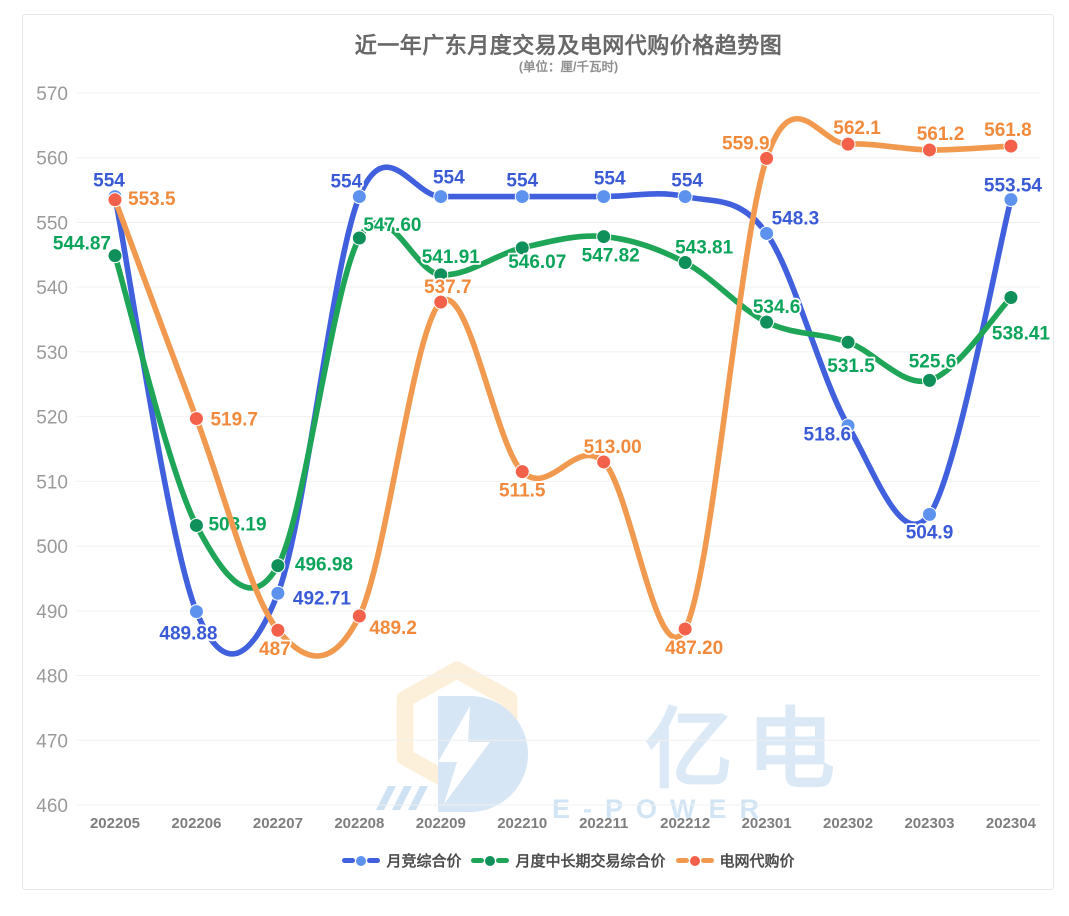 The height and width of the screenshot is (916, 1069). Describe the element at coordinates (52, 806) in the screenshot. I see `y-tick-label: 460` at that location.